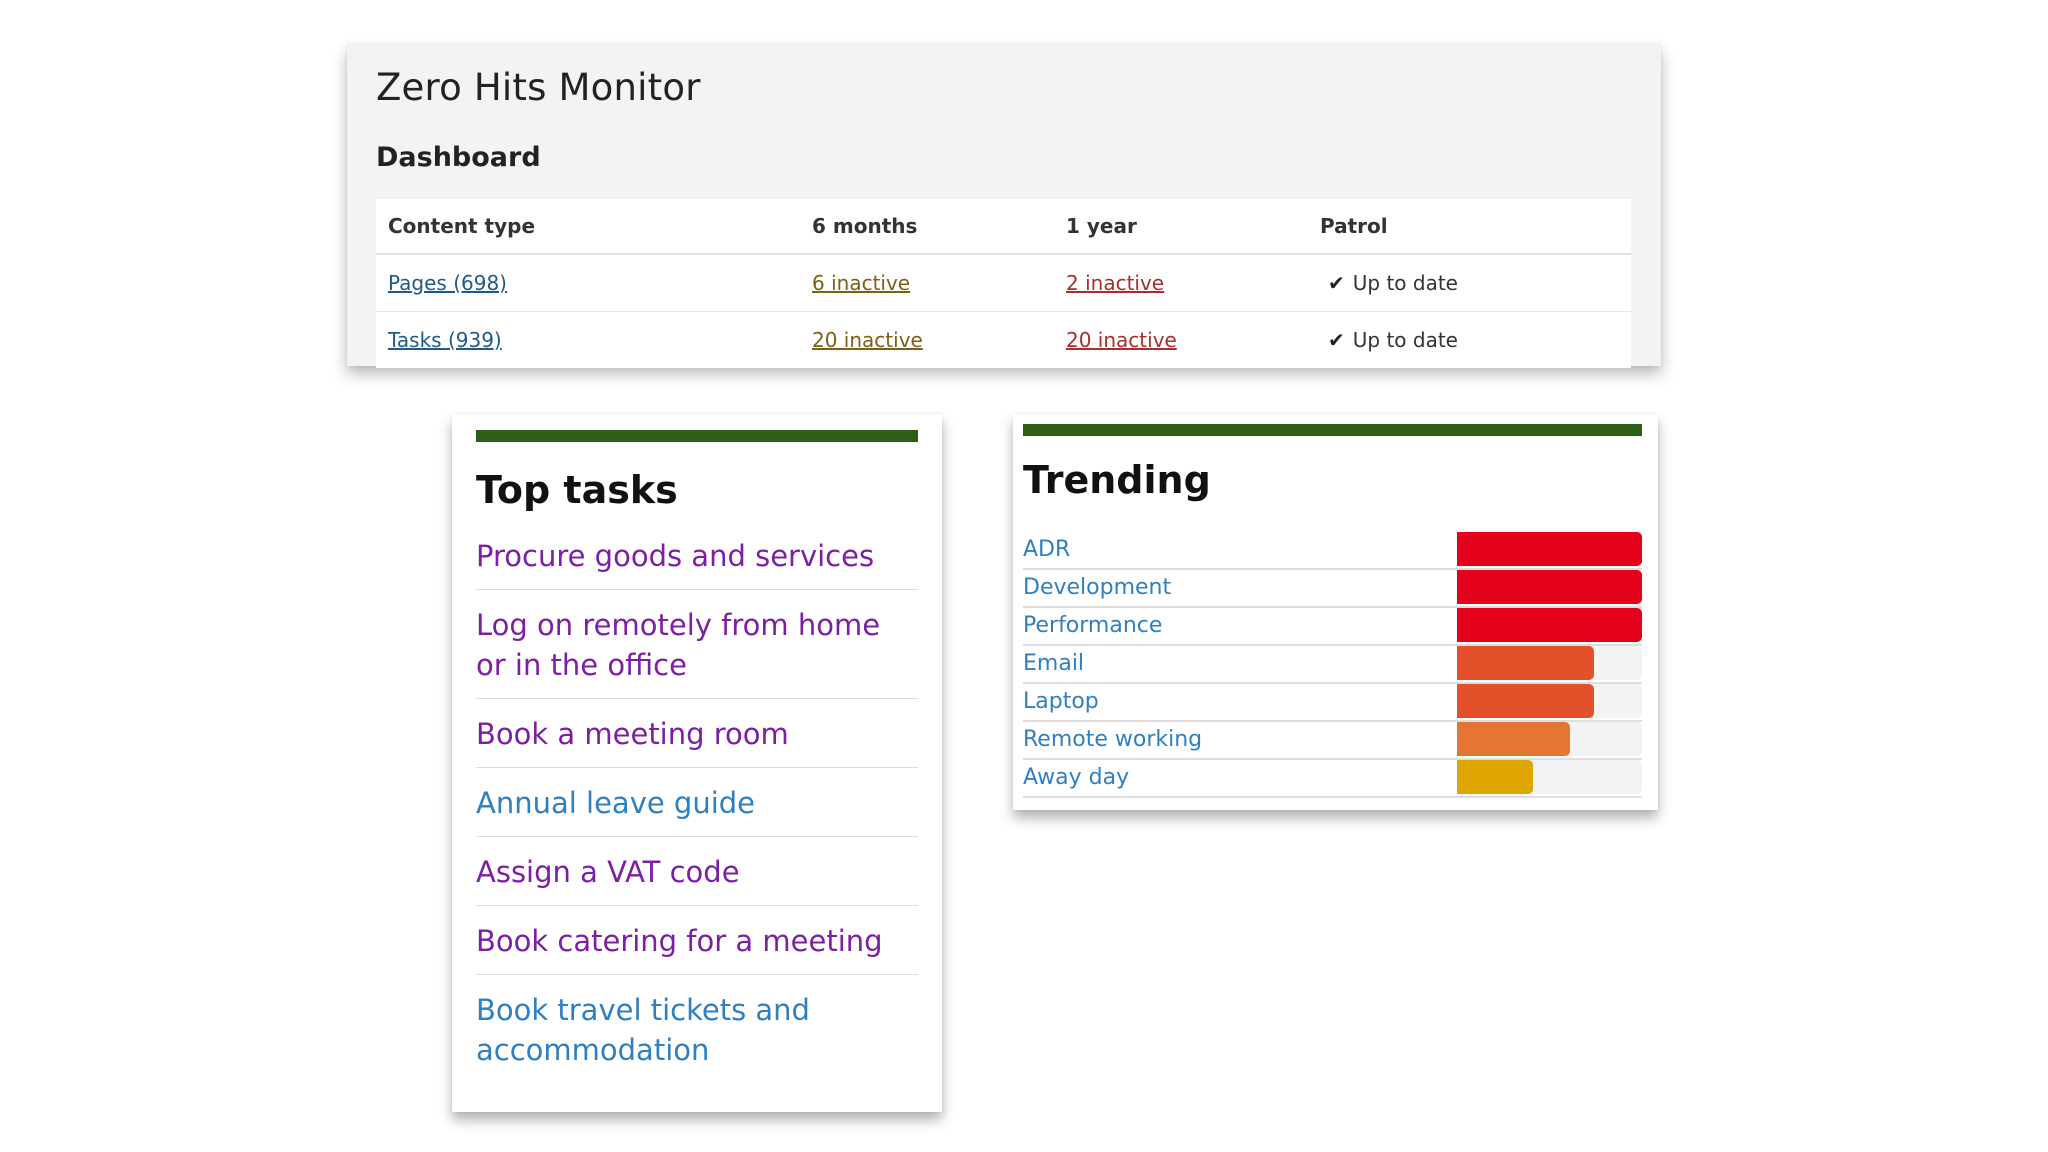 Image resolution: width=2048 pixels, height=1152 pixels. Describe the element at coordinates (1469, 227) in the screenshot. I see `column-header-patrol: Patrol` at that location.